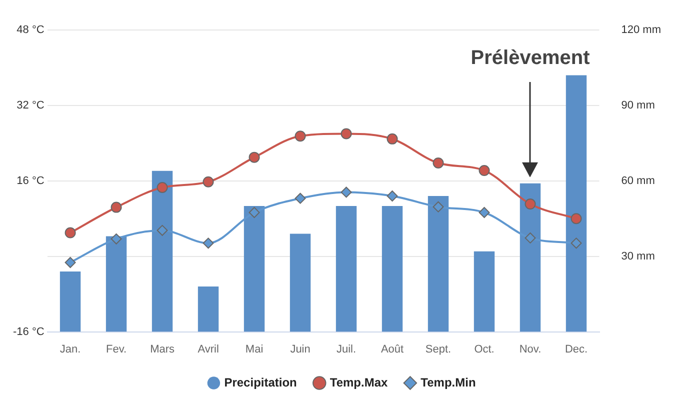  I want to click on x-tick-label: Dec., so click(576, 349).